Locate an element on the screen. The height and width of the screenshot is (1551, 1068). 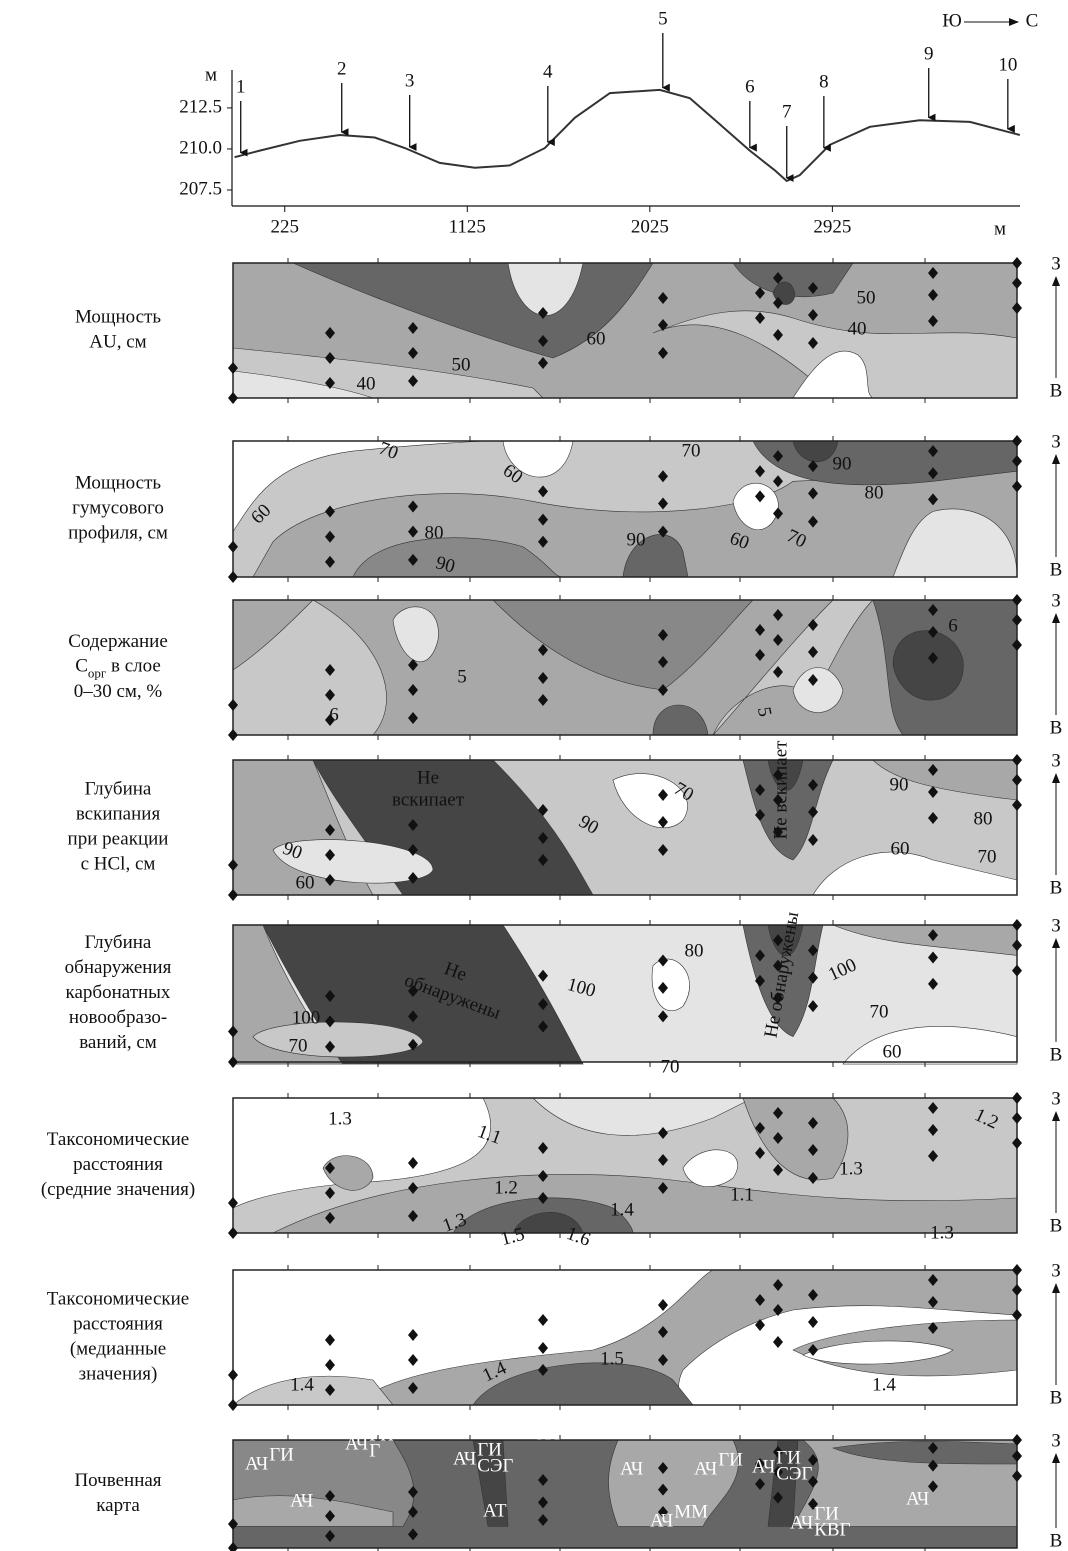
contour-label: 50 is located at coordinates (866, 297).